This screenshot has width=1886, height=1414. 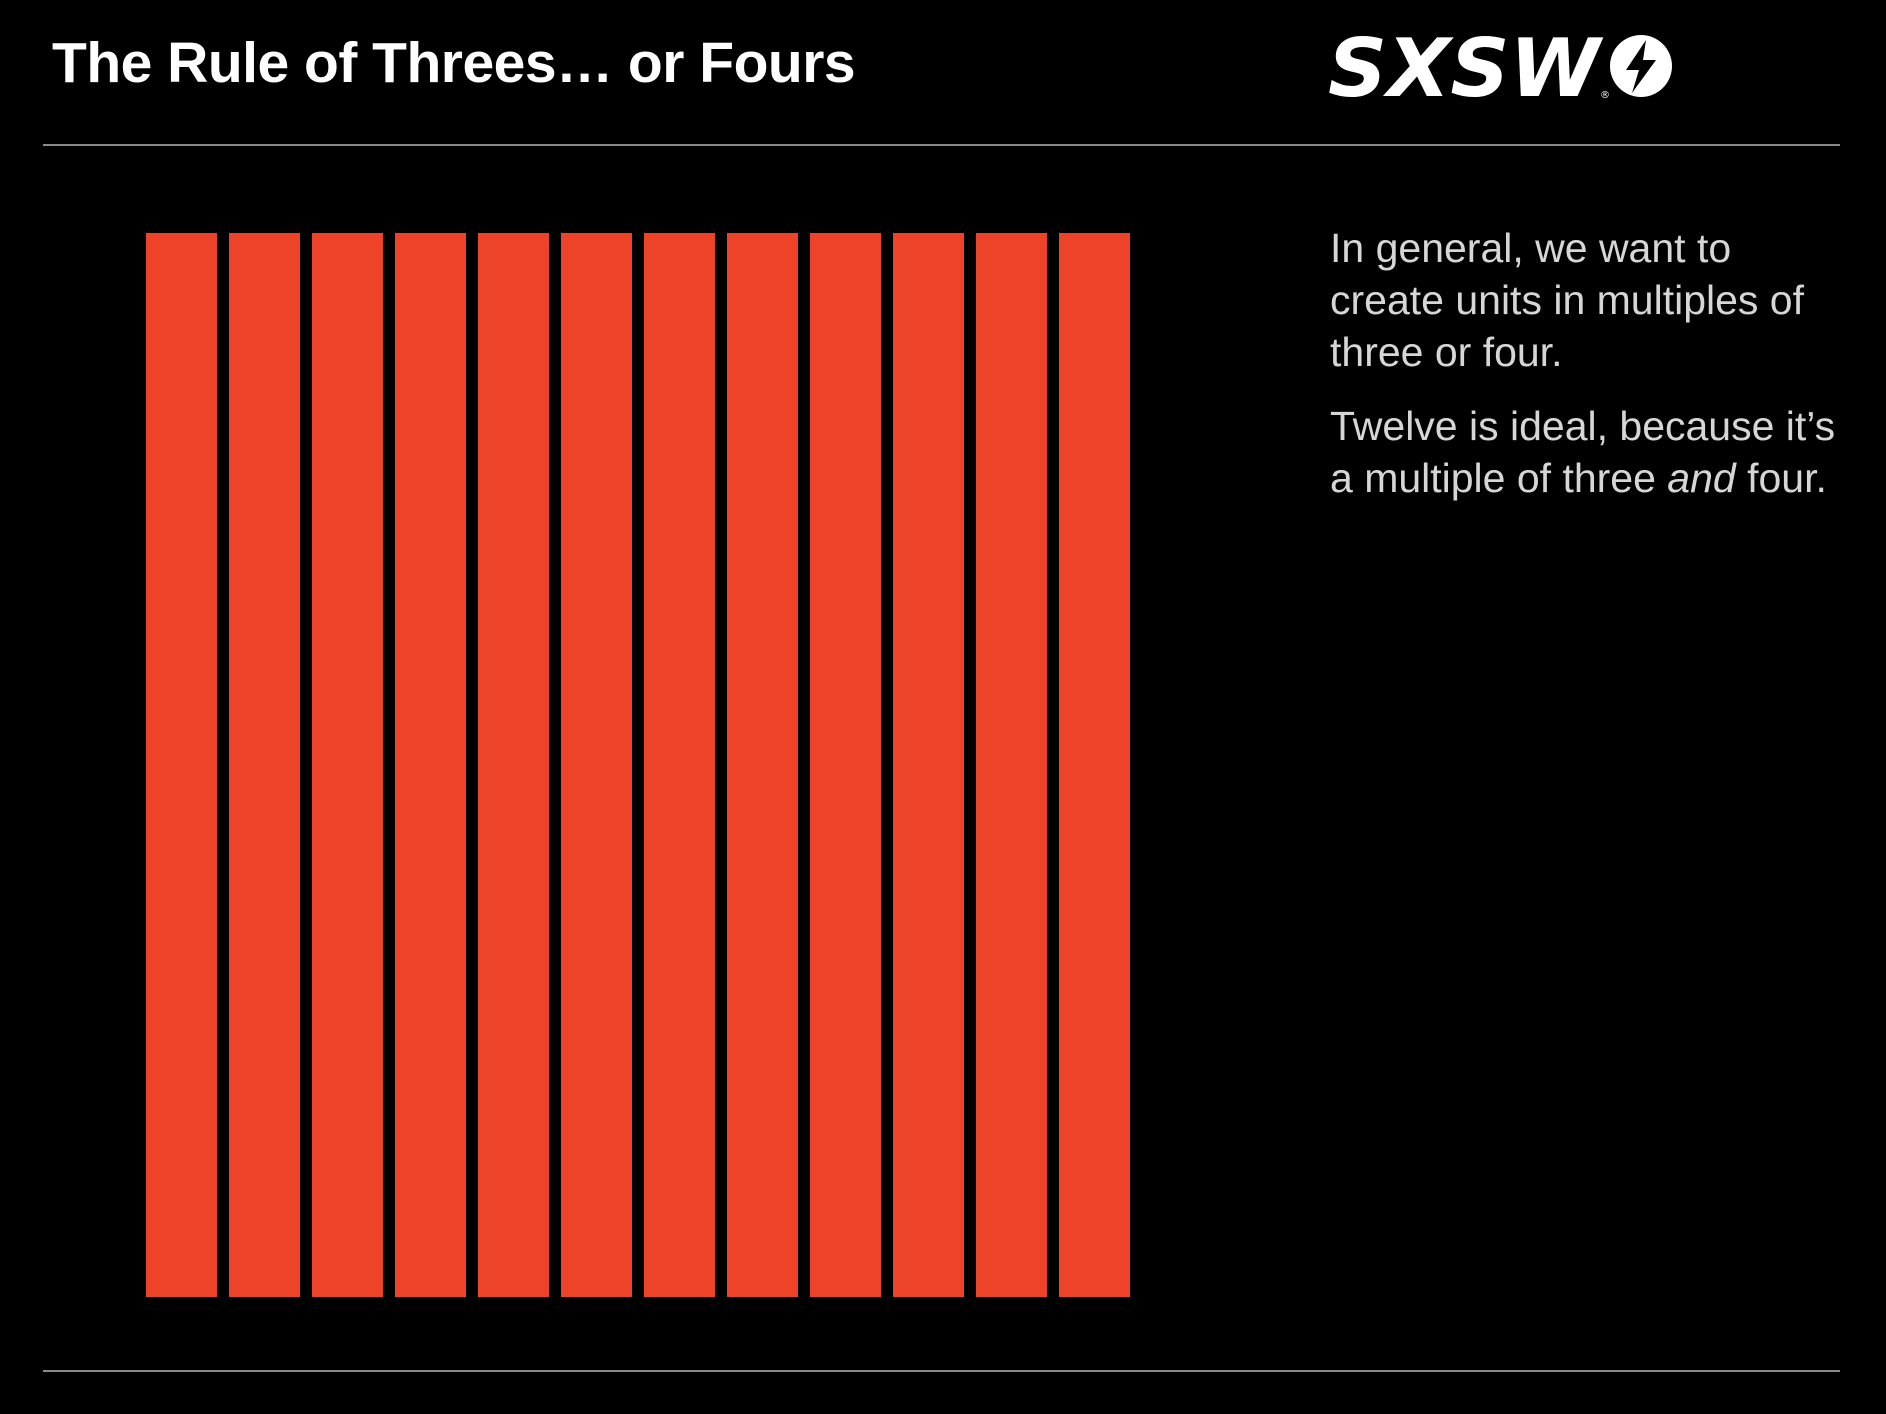 I want to click on sxsw-logo: SXSW ®, so click(x=1500, y=66).